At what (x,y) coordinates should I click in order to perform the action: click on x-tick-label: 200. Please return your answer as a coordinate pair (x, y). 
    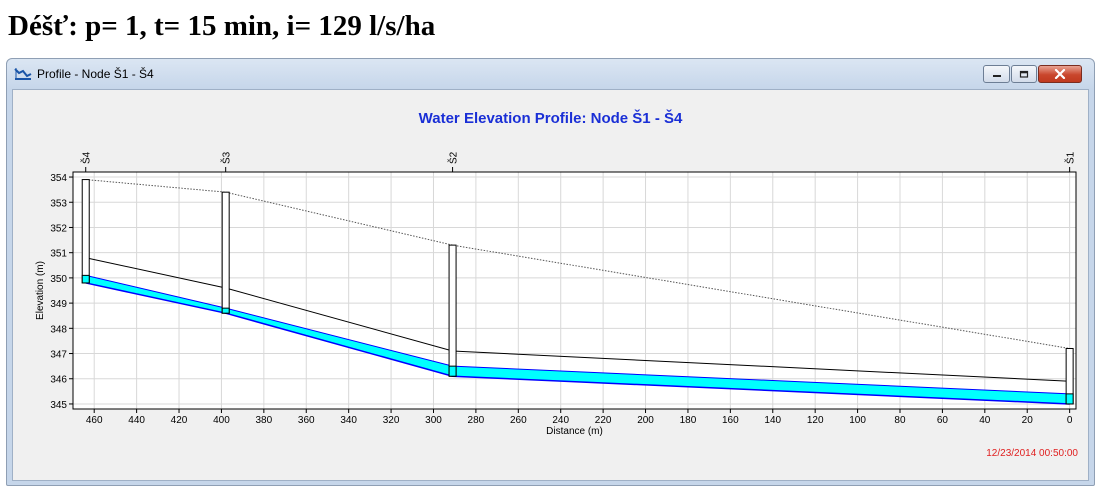
    Looking at the image, I should click on (645, 420).